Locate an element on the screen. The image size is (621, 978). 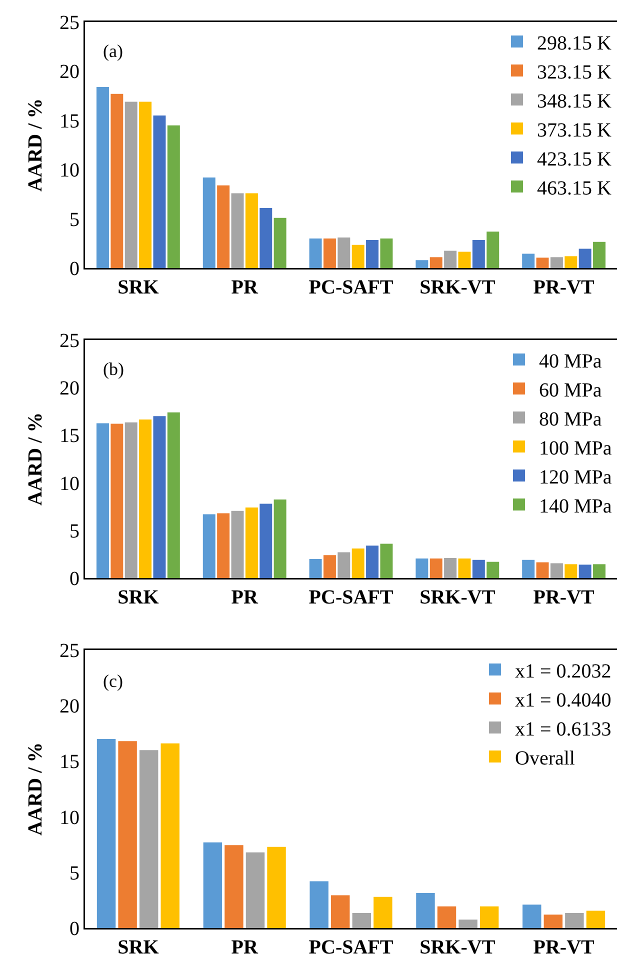
x-tick-label: PR is located at coordinates (244, 947).